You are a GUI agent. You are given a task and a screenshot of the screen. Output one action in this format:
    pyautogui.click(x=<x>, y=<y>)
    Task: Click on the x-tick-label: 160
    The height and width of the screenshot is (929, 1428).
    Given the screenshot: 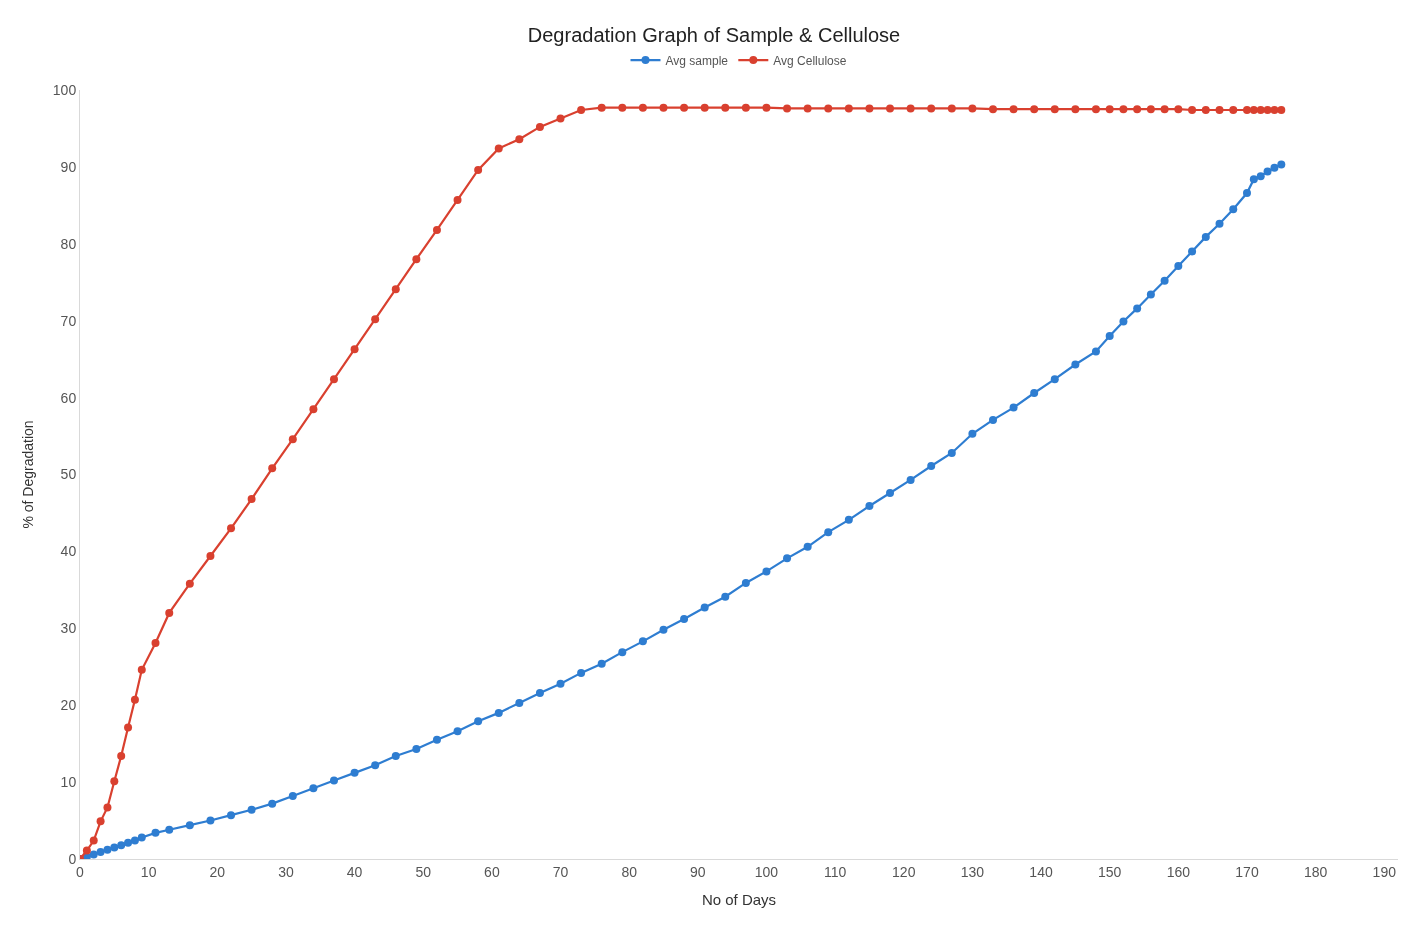 What is the action you would take?
    pyautogui.click(x=1178, y=871)
    